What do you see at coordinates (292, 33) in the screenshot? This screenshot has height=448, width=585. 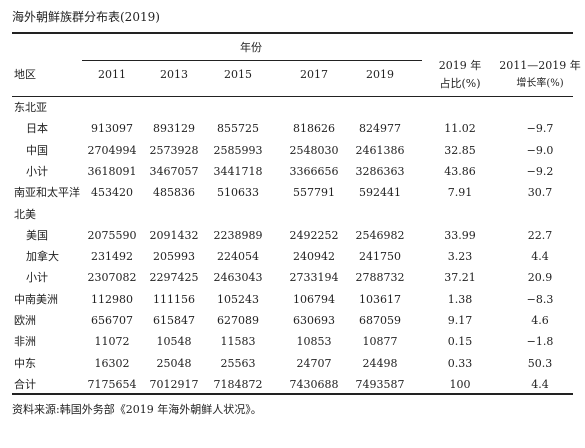 I see `top-rule` at bounding box center [292, 33].